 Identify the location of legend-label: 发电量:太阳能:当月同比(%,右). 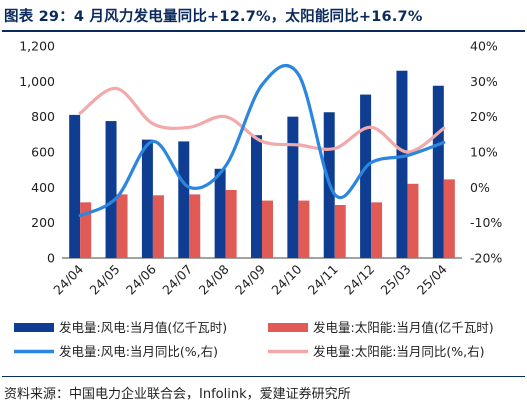
(399, 351).